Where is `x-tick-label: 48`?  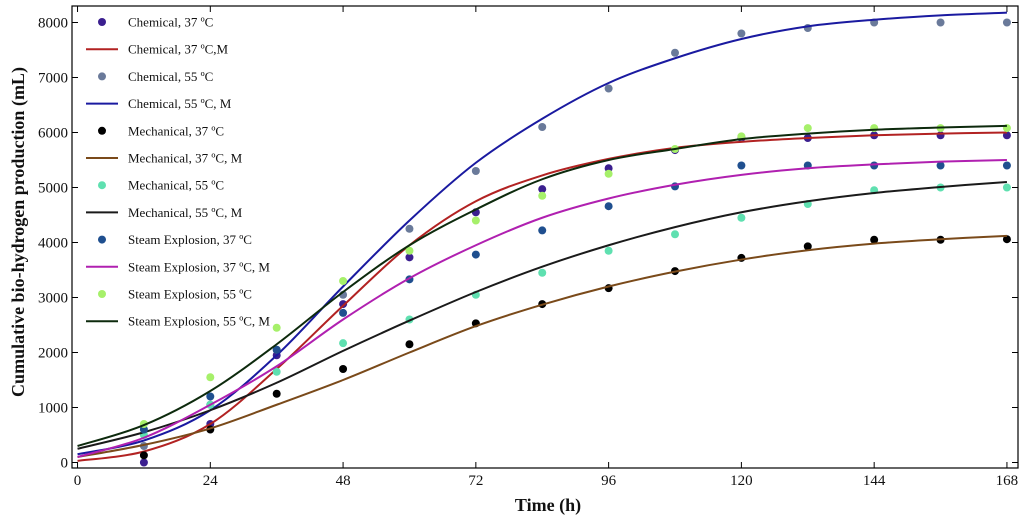
x-tick-label: 48 is located at coordinates (343, 481).